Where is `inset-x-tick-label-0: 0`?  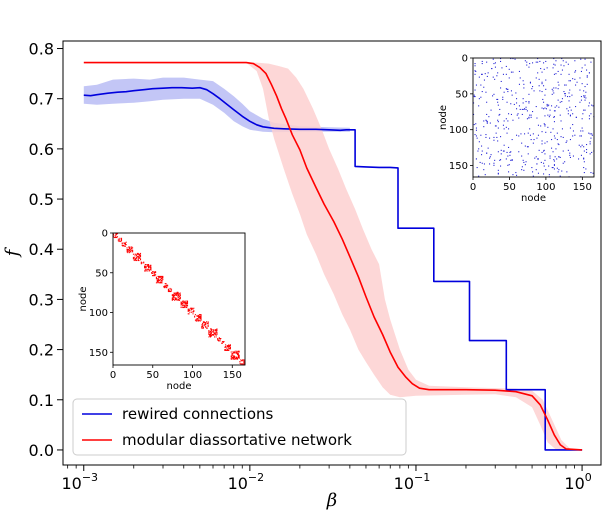 inset-x-tick-label-0: 0 is located at coordinates (473, 187).